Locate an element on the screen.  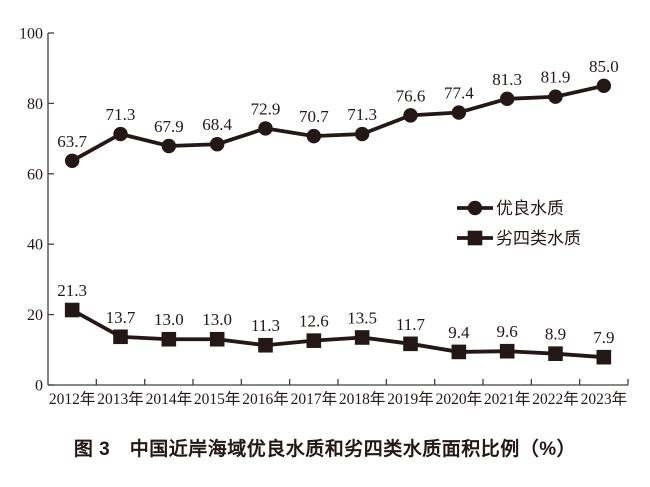
y-tick-label: 40 is located at coordinates (35, 245).